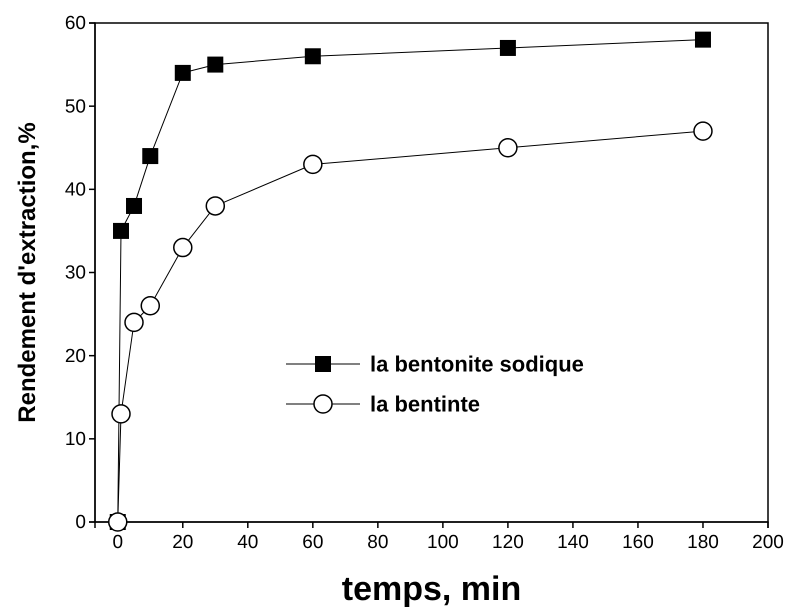 The width and height of the screenshot is (805, 610). What do you see at coordinates (75, 439) in the screenshot?
I see `y-tick-label: 10` at bounding box center [75, 439].